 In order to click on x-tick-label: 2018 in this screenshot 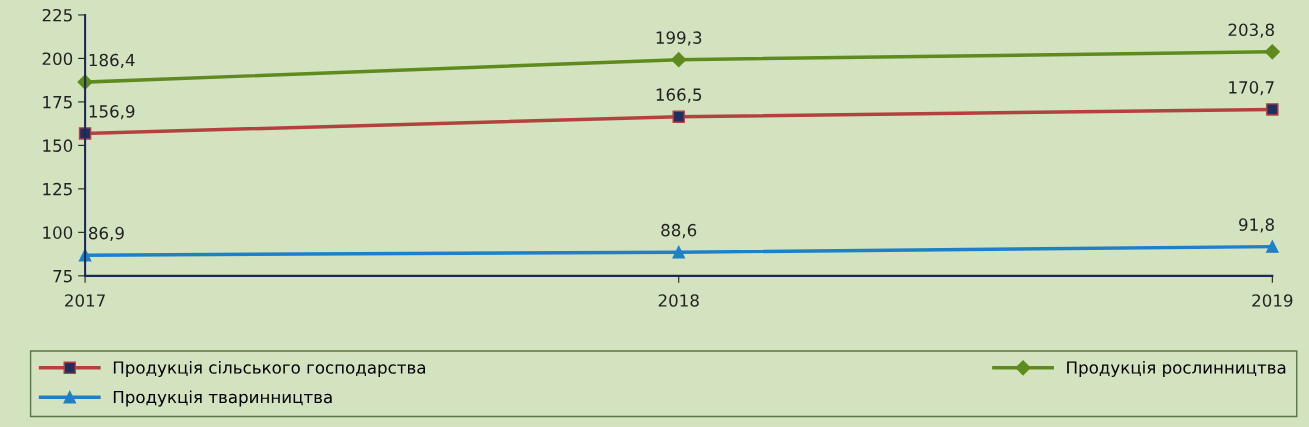, I will do `click(678, 300)`.